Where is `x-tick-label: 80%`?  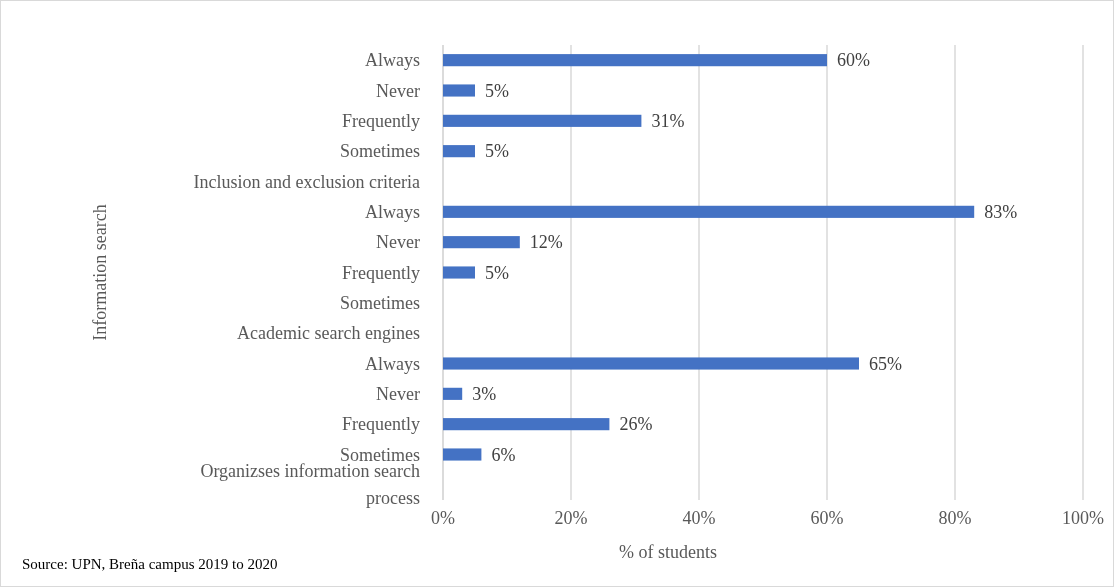 x-tick-label: 80% is located at coordinates (955, 518).